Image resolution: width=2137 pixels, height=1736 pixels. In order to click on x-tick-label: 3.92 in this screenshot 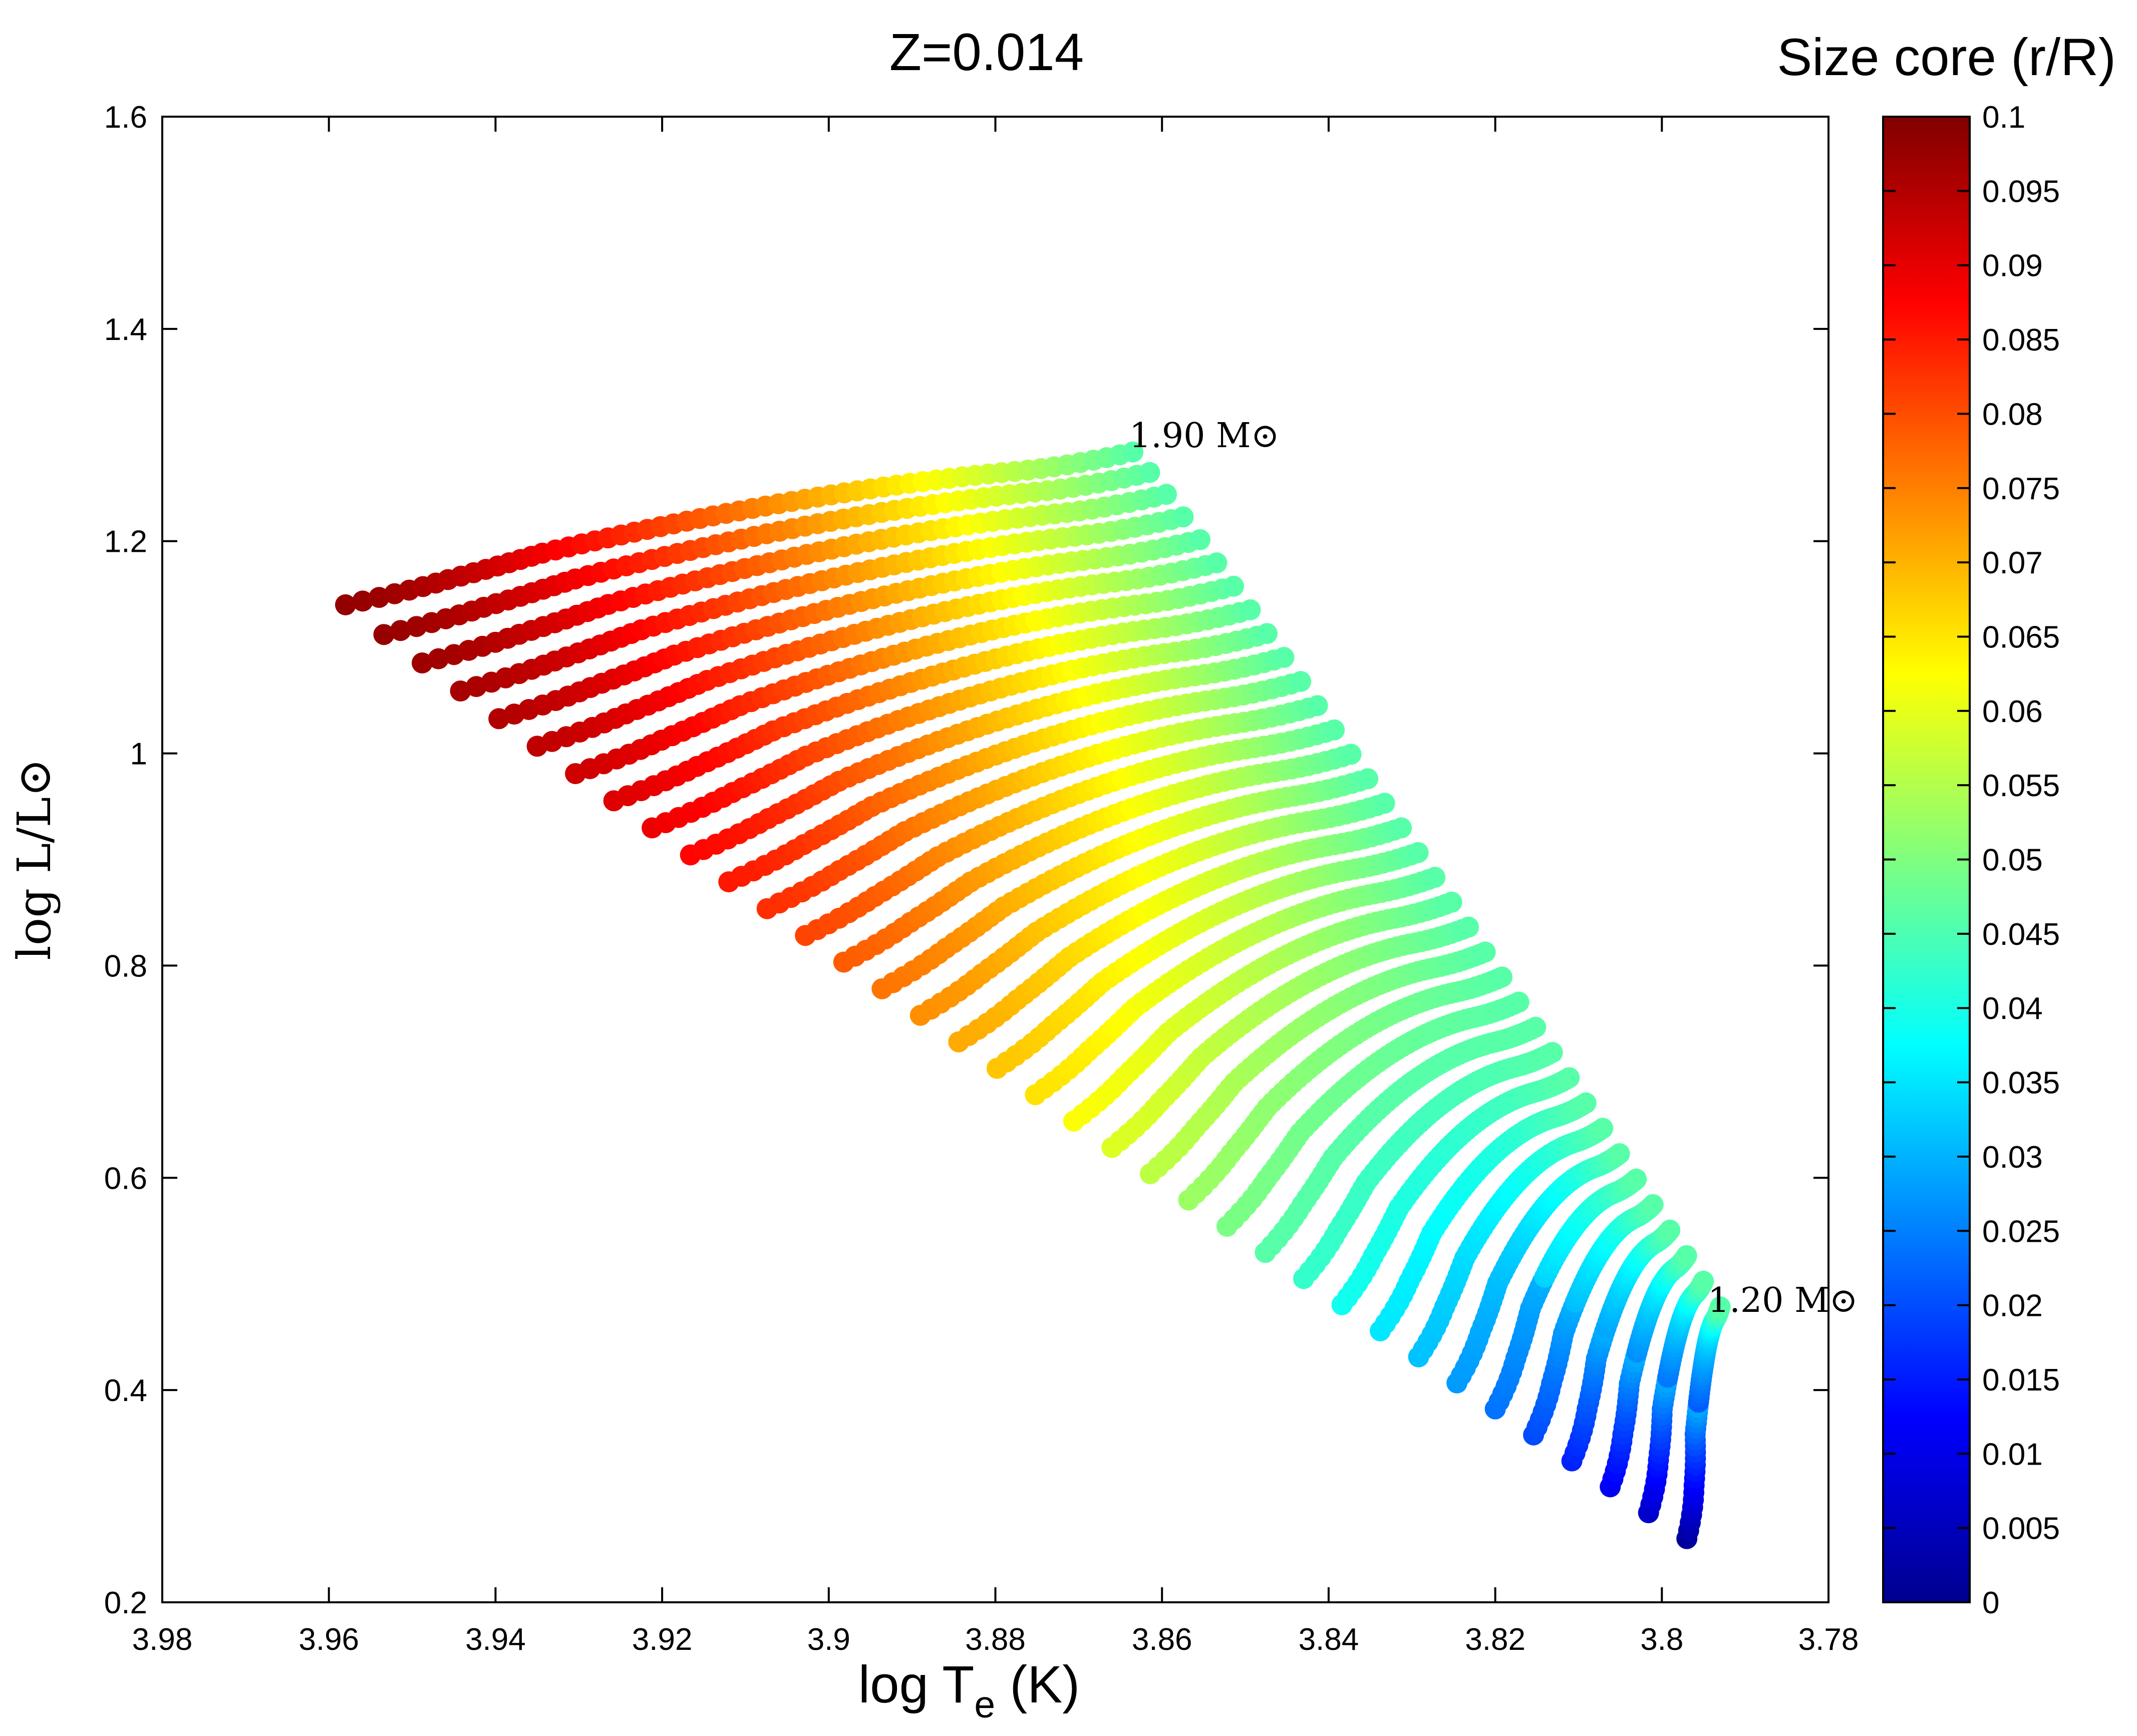, I will do `click(662, 1640)`.